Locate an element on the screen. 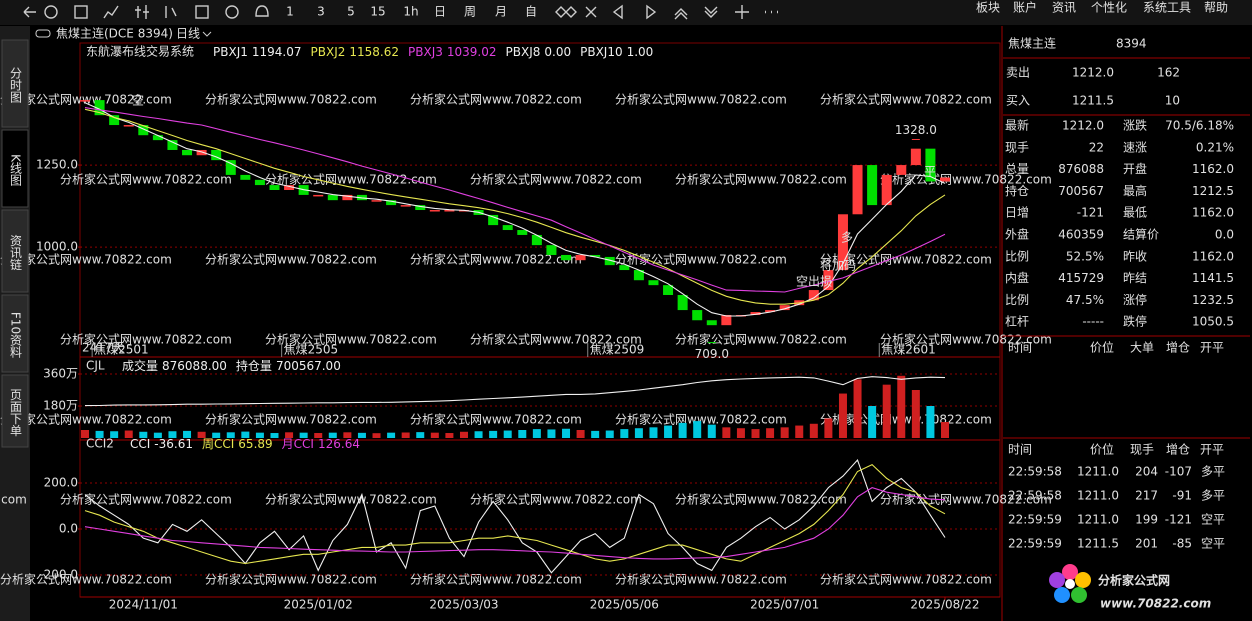  icon-bell is located at coordinates (262, 11).